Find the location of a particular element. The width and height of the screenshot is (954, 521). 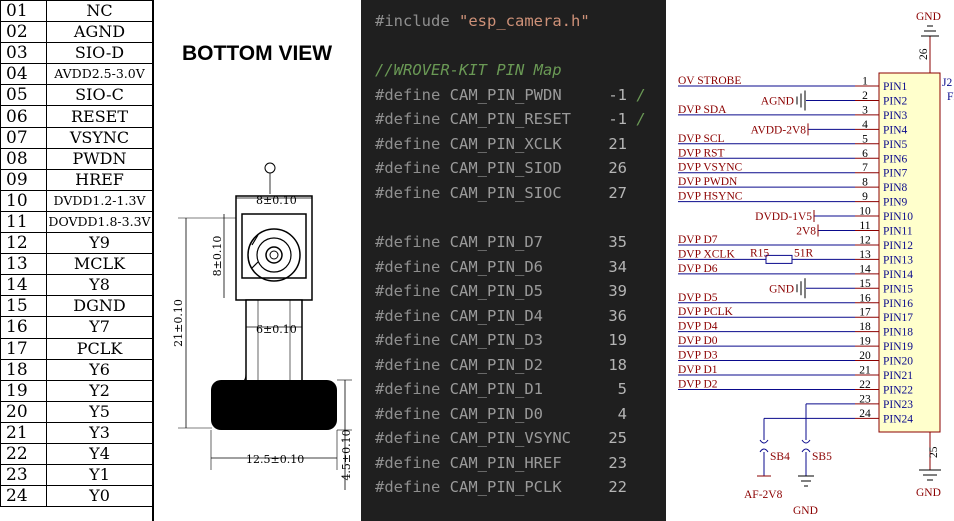

table-row: 19 Y2 is located at coordinates (76, 390).